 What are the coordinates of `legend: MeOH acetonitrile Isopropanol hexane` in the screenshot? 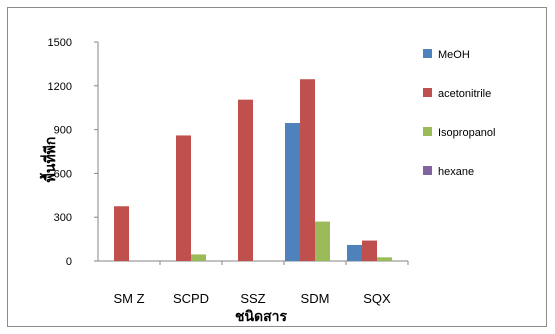 It's located at (459, 113).